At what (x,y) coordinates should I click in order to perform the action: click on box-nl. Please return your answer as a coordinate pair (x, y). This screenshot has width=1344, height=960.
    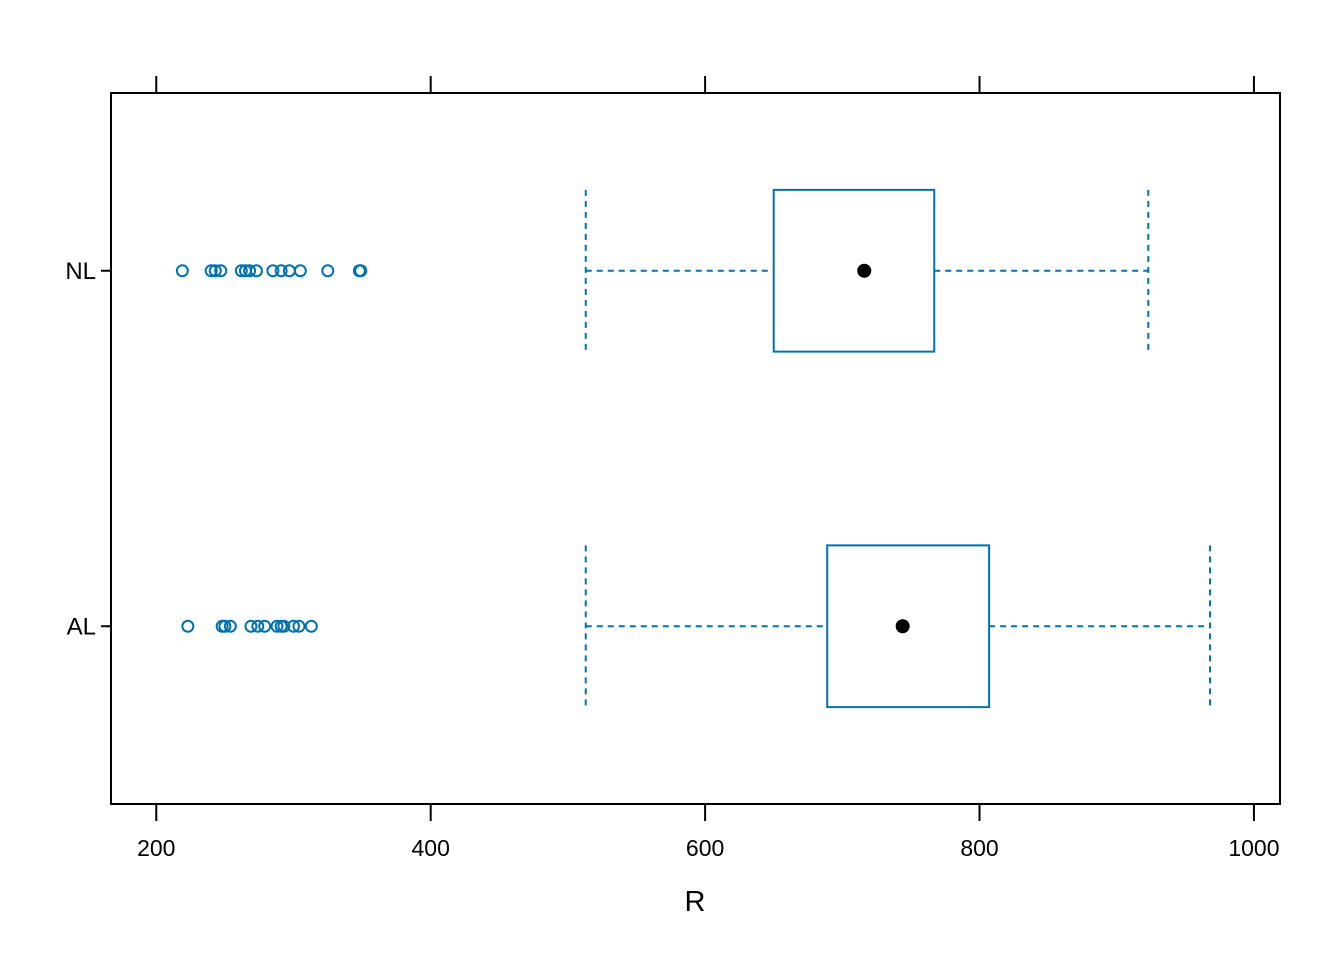
    Looking at the image, I should click on (662, 270).